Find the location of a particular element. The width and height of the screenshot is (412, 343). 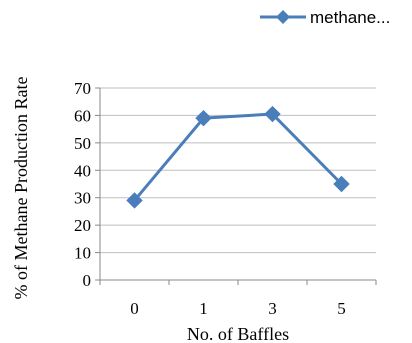

y-tick-label-10: 10 is located at coordinates (82, 253).